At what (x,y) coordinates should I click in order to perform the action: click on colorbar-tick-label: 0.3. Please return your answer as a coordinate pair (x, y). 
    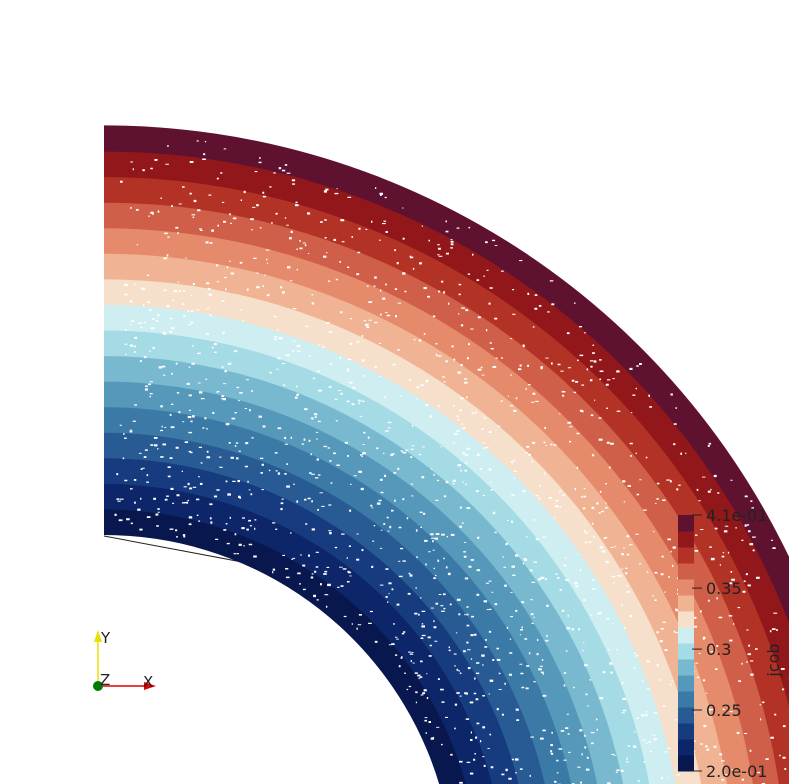
    Looking at the image, I should click on (718, 649).